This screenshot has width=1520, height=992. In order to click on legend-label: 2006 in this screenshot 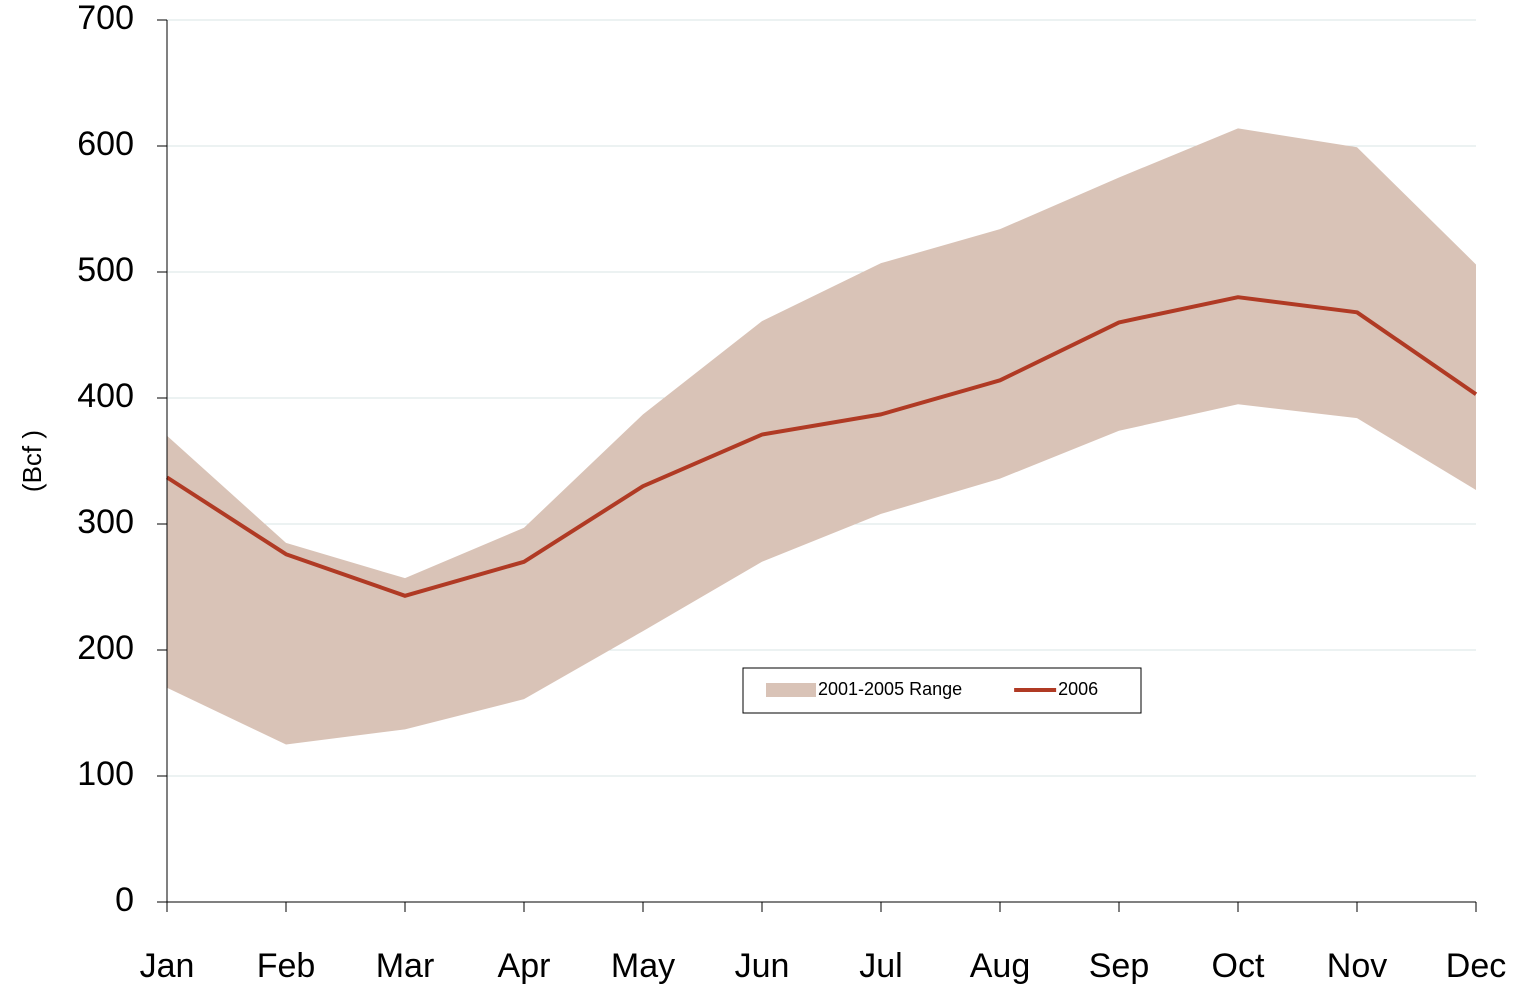, I will do `click(1078, 689)`.